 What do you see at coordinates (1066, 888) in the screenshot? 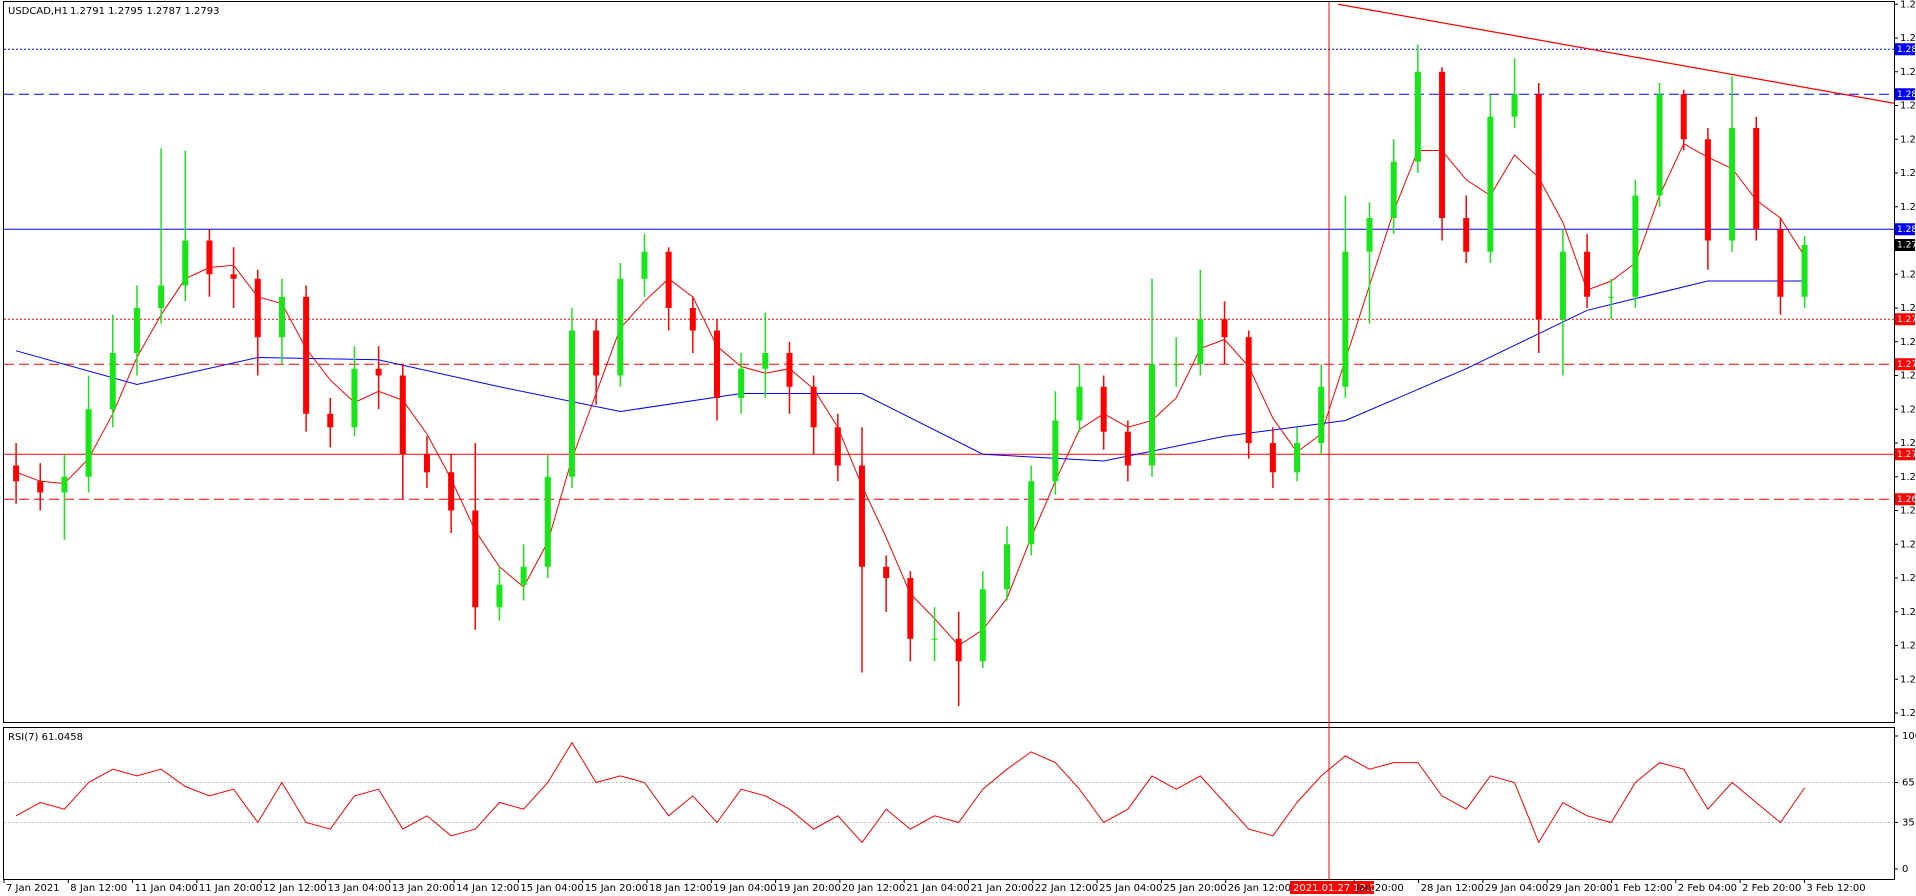
I see `x-tick-label: 22 Jan 12:00` at bounding box center [1066, 888].